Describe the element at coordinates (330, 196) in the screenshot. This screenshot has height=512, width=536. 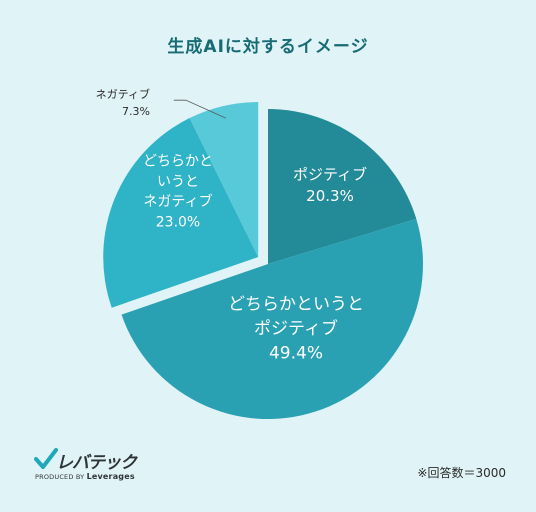
I see `slice-value-label: 20.3%` at that location.